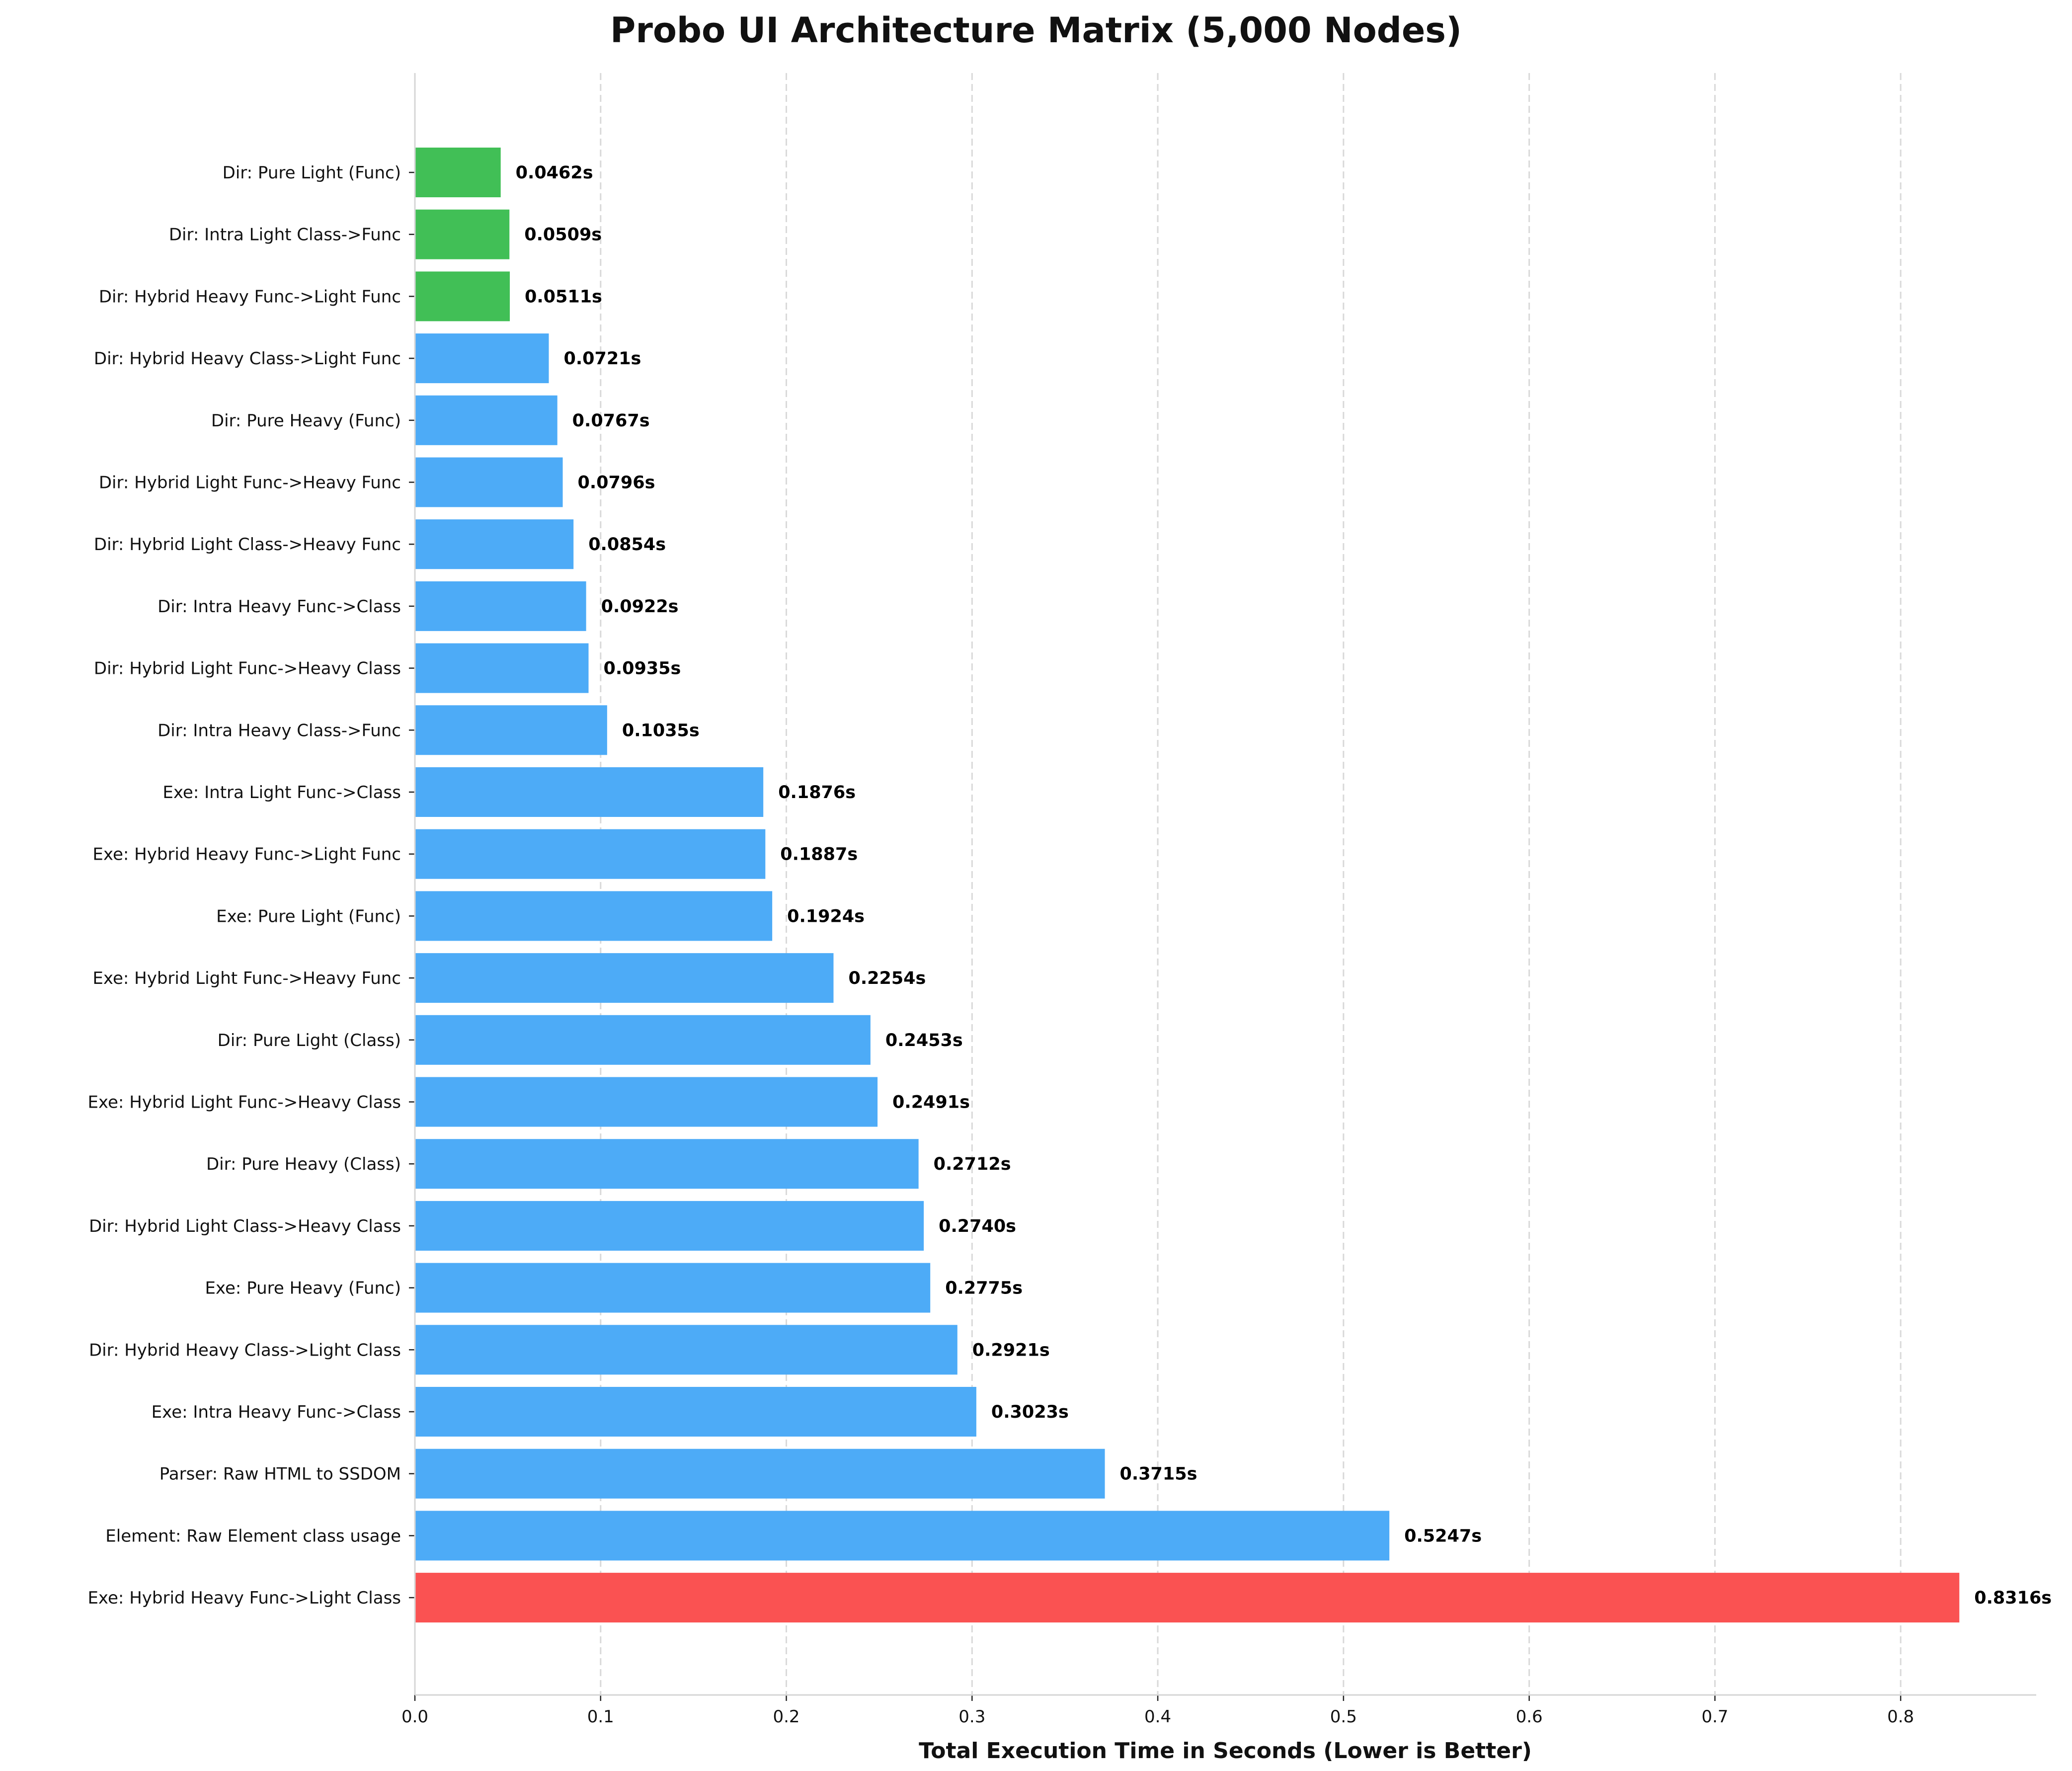 The width and height of the screenshot is (2072, 1771). Describe the element at coordinates (931, 1103) in the screenshot. I see `value-label: 0.2491s` at that location.